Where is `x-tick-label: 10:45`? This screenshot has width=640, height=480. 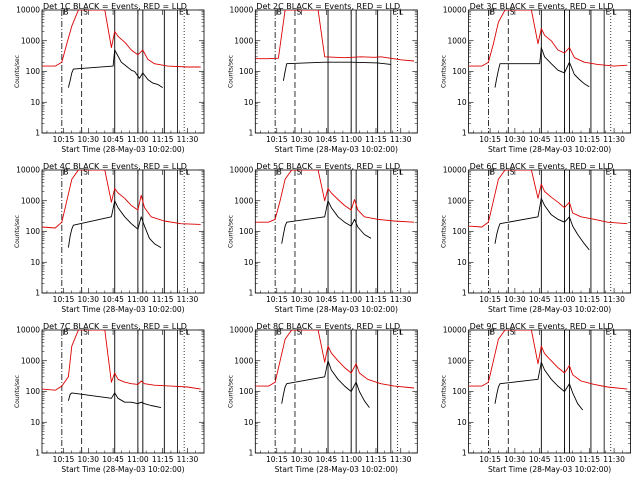
x-tick-label: 10:45 is located at coordinates (540, 459).